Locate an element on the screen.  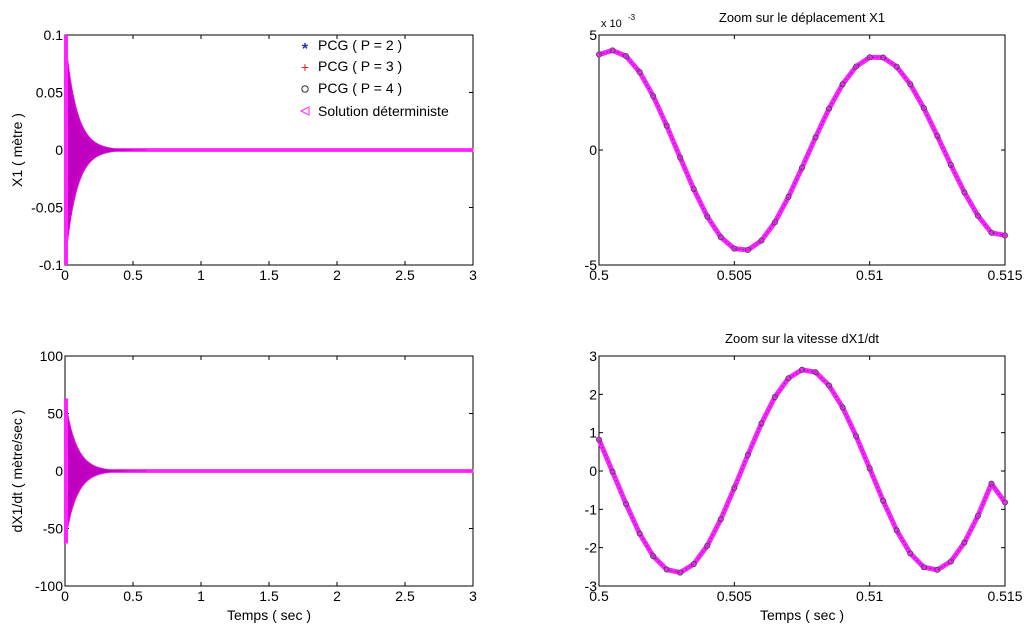
x-tick-label: 0.515 is located at coordinates (1004, 275).